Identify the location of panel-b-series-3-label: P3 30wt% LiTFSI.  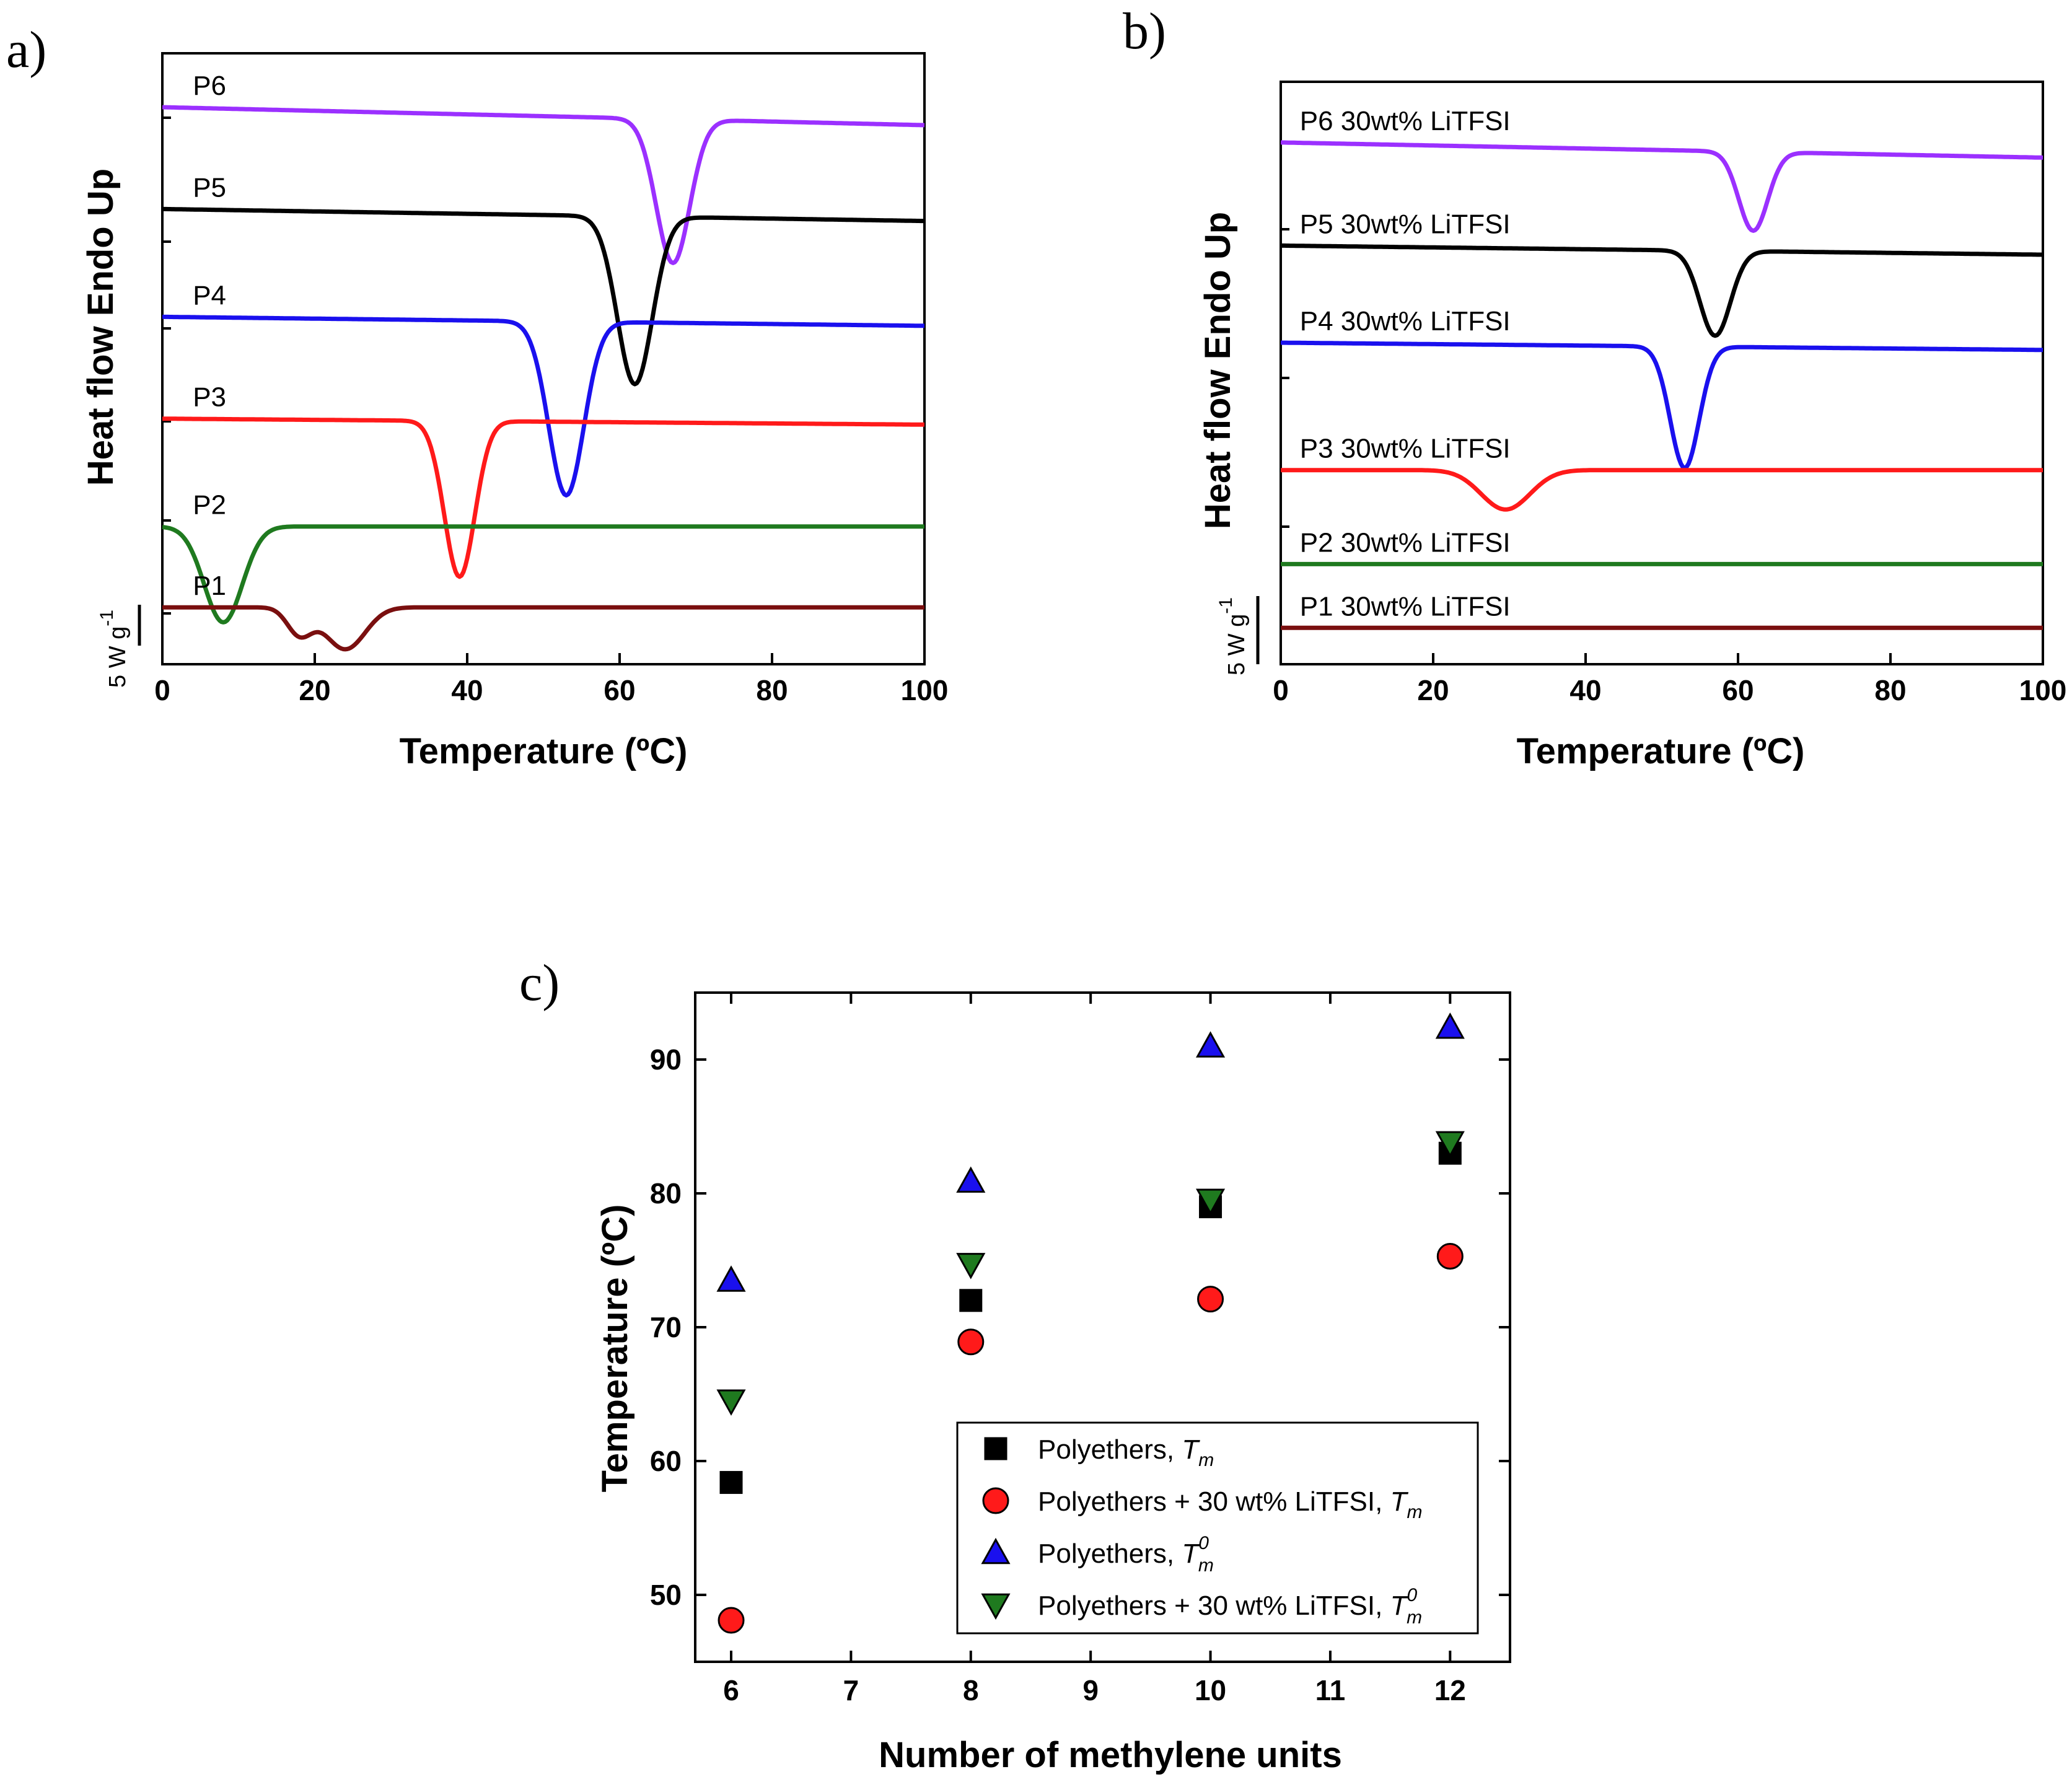
(1405, 449).